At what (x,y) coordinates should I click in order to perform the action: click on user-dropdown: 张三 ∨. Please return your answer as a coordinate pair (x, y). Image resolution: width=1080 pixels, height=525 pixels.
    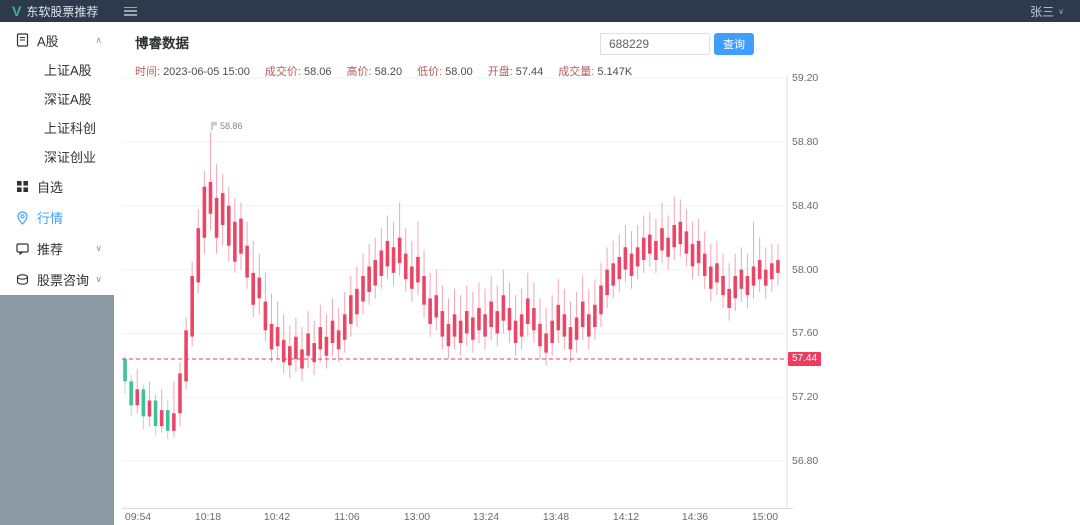
    Looking at the image, I should click on (1055, 11).